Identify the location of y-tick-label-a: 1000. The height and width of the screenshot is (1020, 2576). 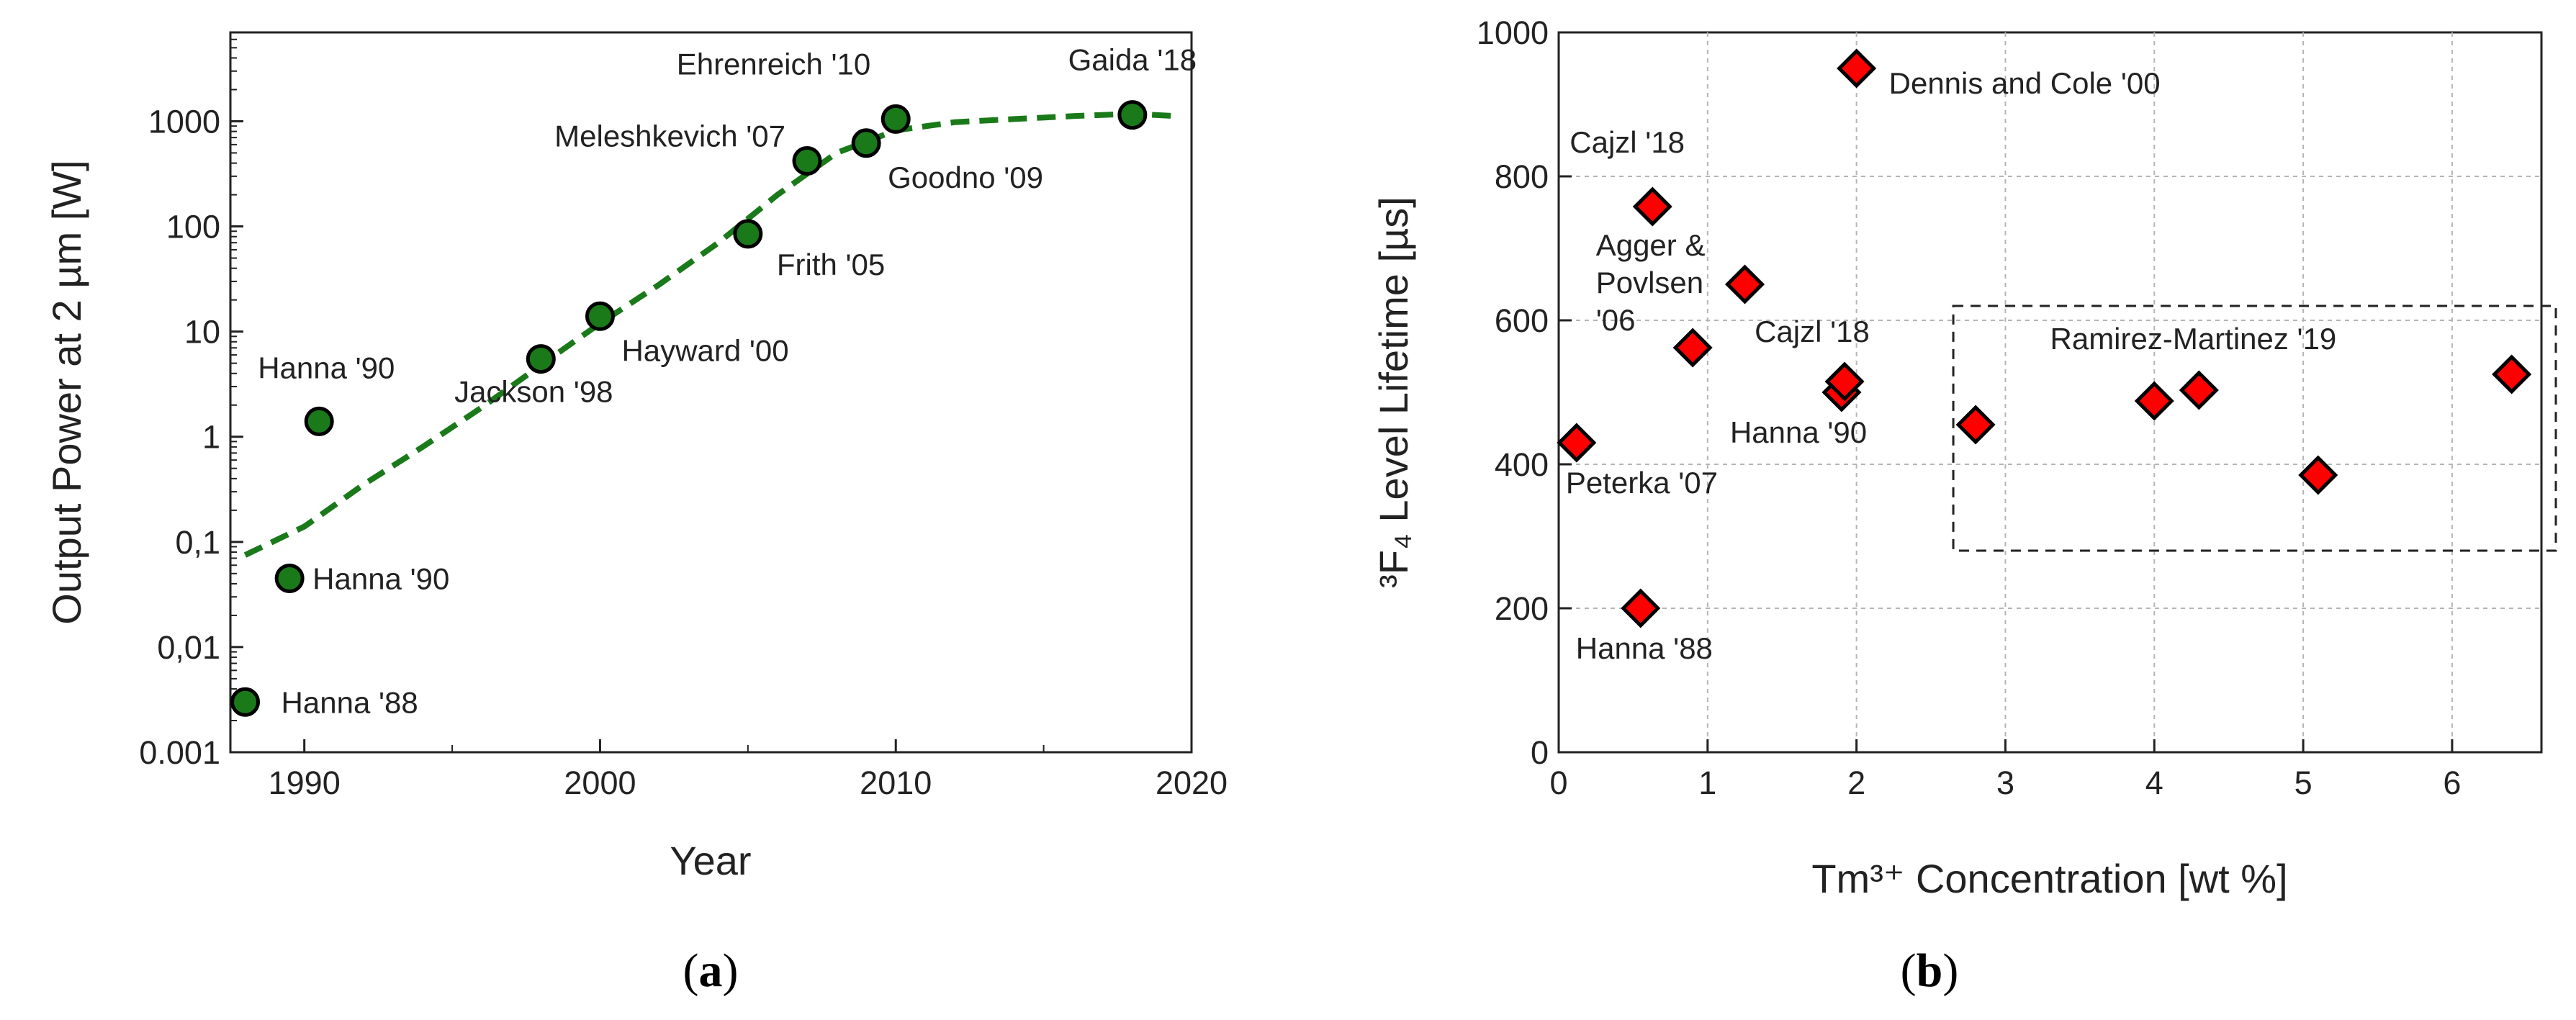
(184, 121).